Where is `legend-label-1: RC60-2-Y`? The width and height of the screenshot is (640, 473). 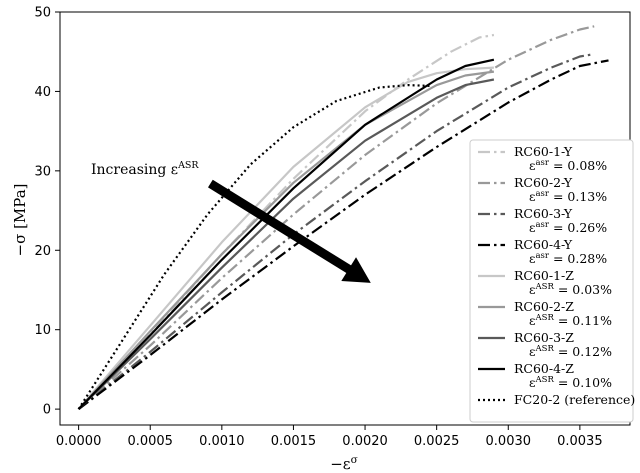
legend-label-1: RC60-2-Y is located at coordinates (543, 182).